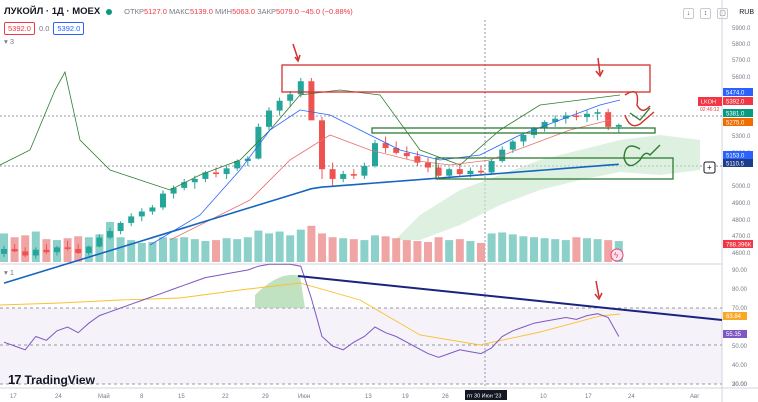  Describe the element at coordinates (741, 221) in the screenshot. I see `price-tick-label: 4800.0` at that location.